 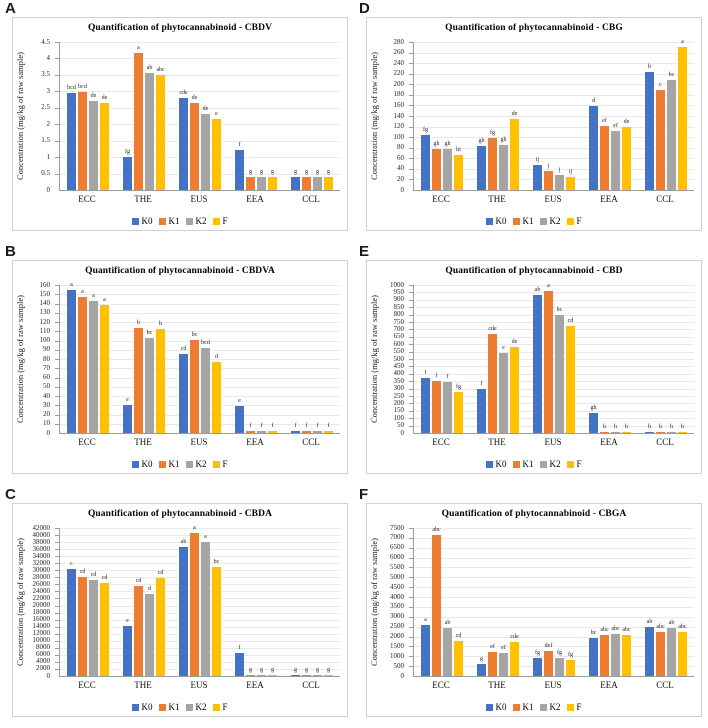 What do you see at coordinates (239, 359) in the screenshot?
I see `bar-slot-K0-EEA: e` at bounding box center [239, 359].